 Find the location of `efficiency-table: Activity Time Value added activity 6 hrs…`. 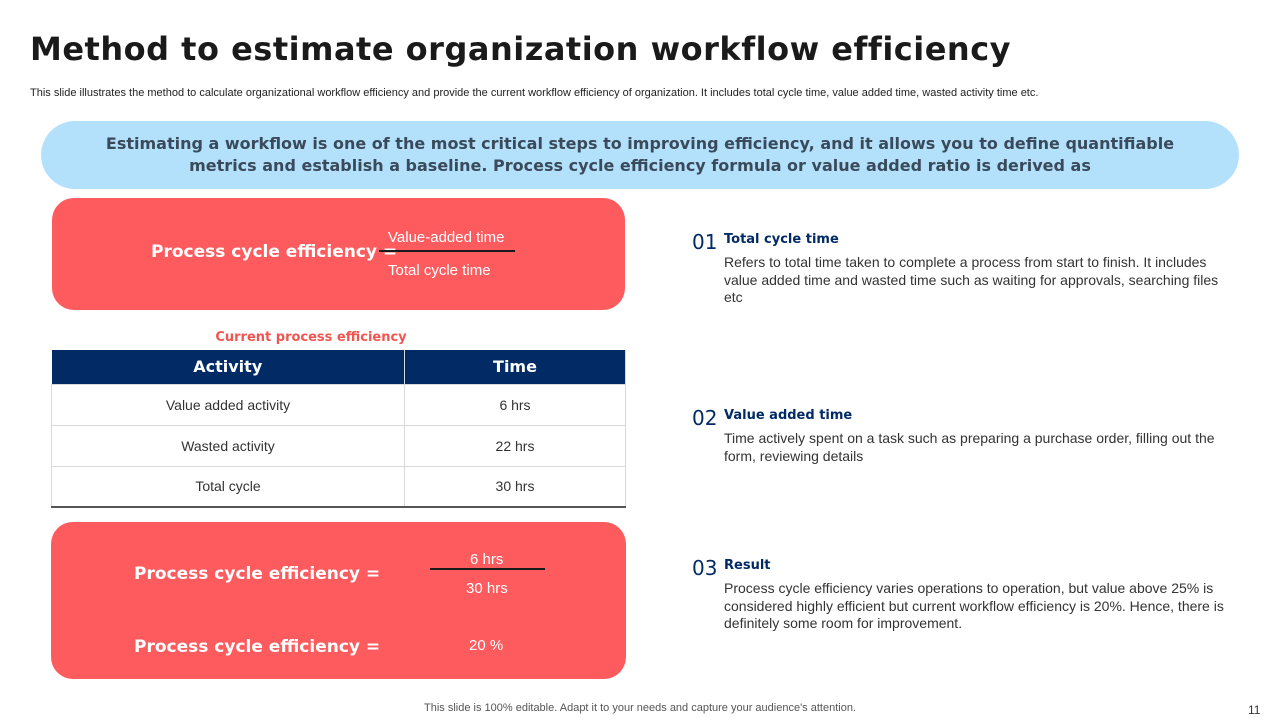

efficiency-table: Activity Time Value added activity 6 hrs… is located at coordinates (338, 429).